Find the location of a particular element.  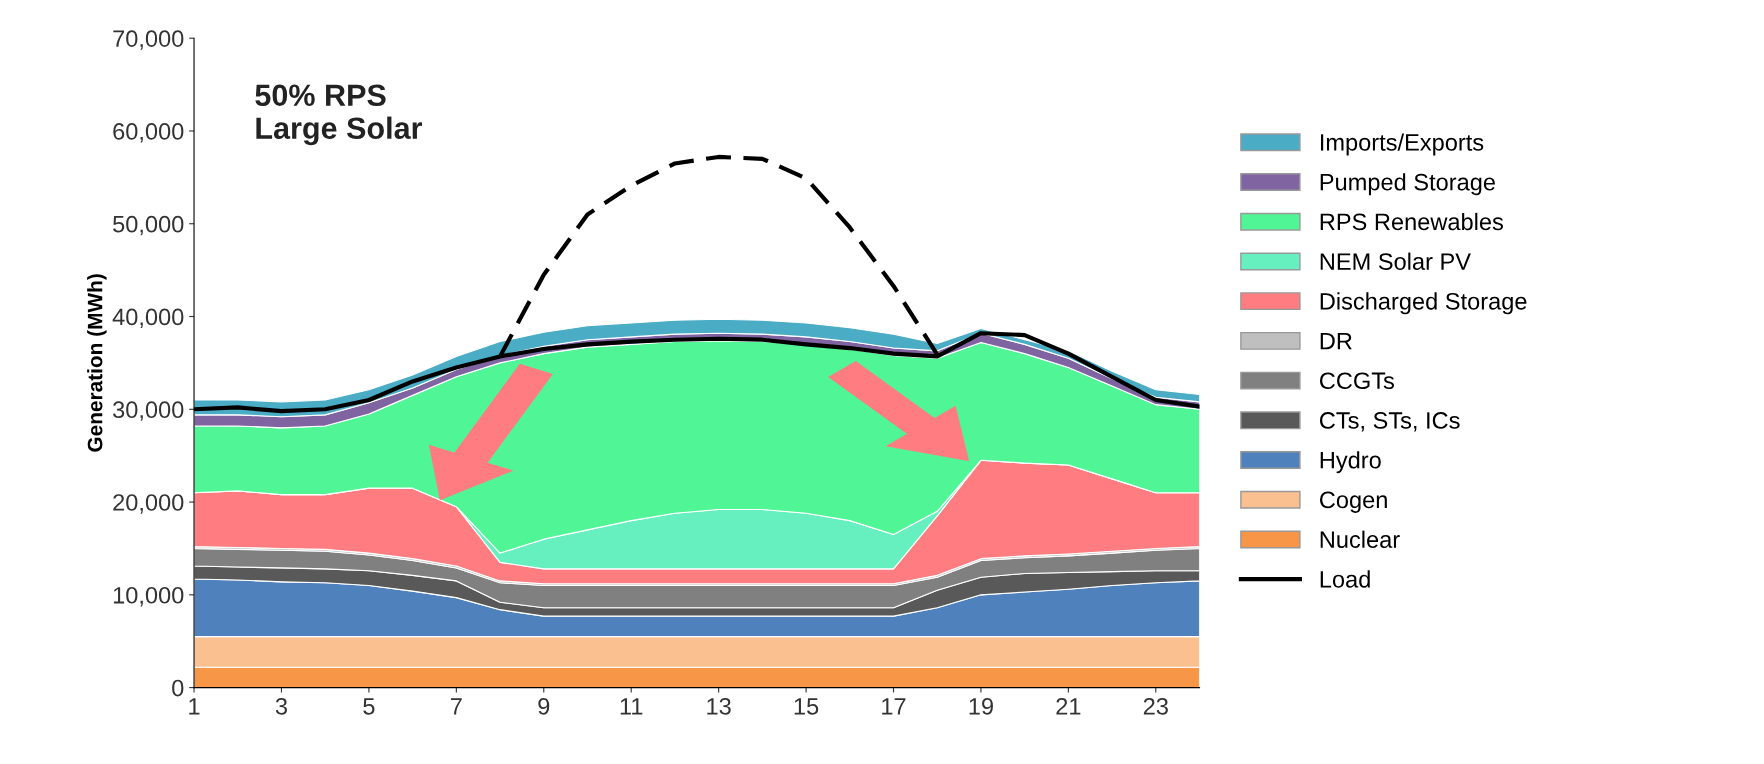

x-tick-label: 13 is located at coordinates (719, 706).